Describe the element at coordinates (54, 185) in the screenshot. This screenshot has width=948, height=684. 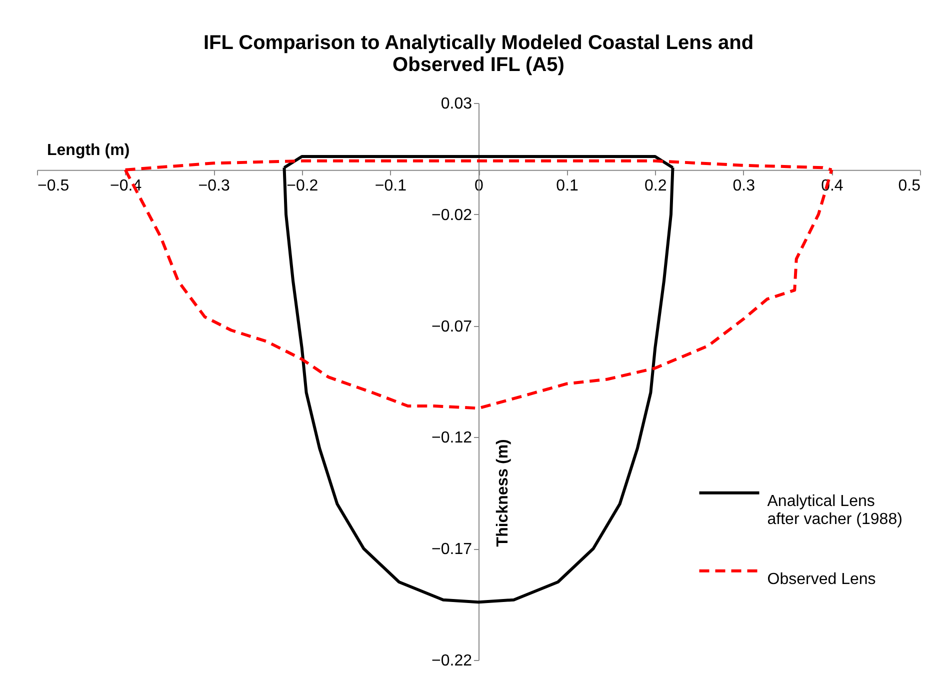
I see `x-tick-label: −0.5` at that location.